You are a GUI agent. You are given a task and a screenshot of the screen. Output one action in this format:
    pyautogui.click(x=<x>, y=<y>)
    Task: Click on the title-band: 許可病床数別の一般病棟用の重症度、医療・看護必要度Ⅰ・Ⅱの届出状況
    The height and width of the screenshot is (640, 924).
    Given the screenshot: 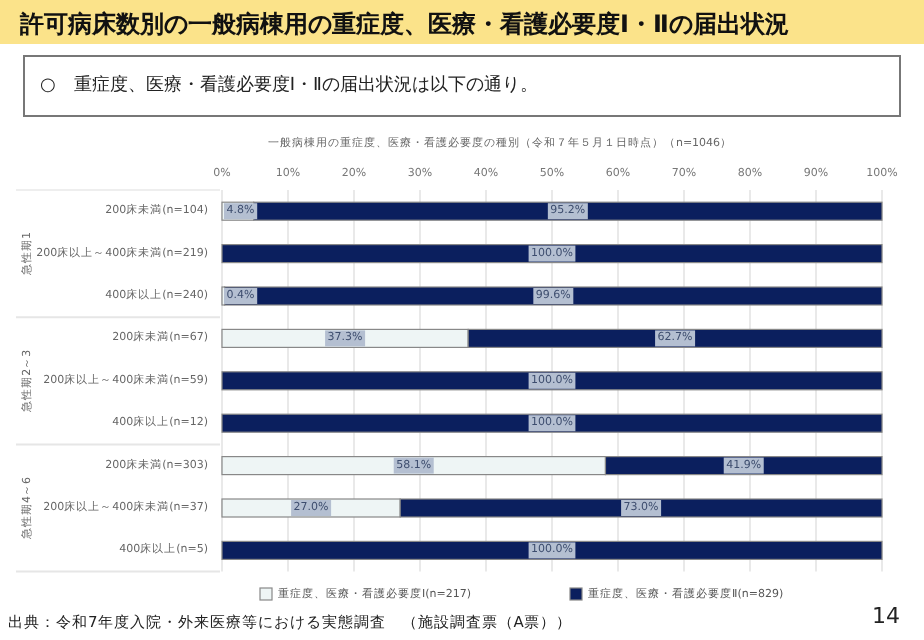 What is the action you would take?
    pyautogui.click(x=462, y=22)
    